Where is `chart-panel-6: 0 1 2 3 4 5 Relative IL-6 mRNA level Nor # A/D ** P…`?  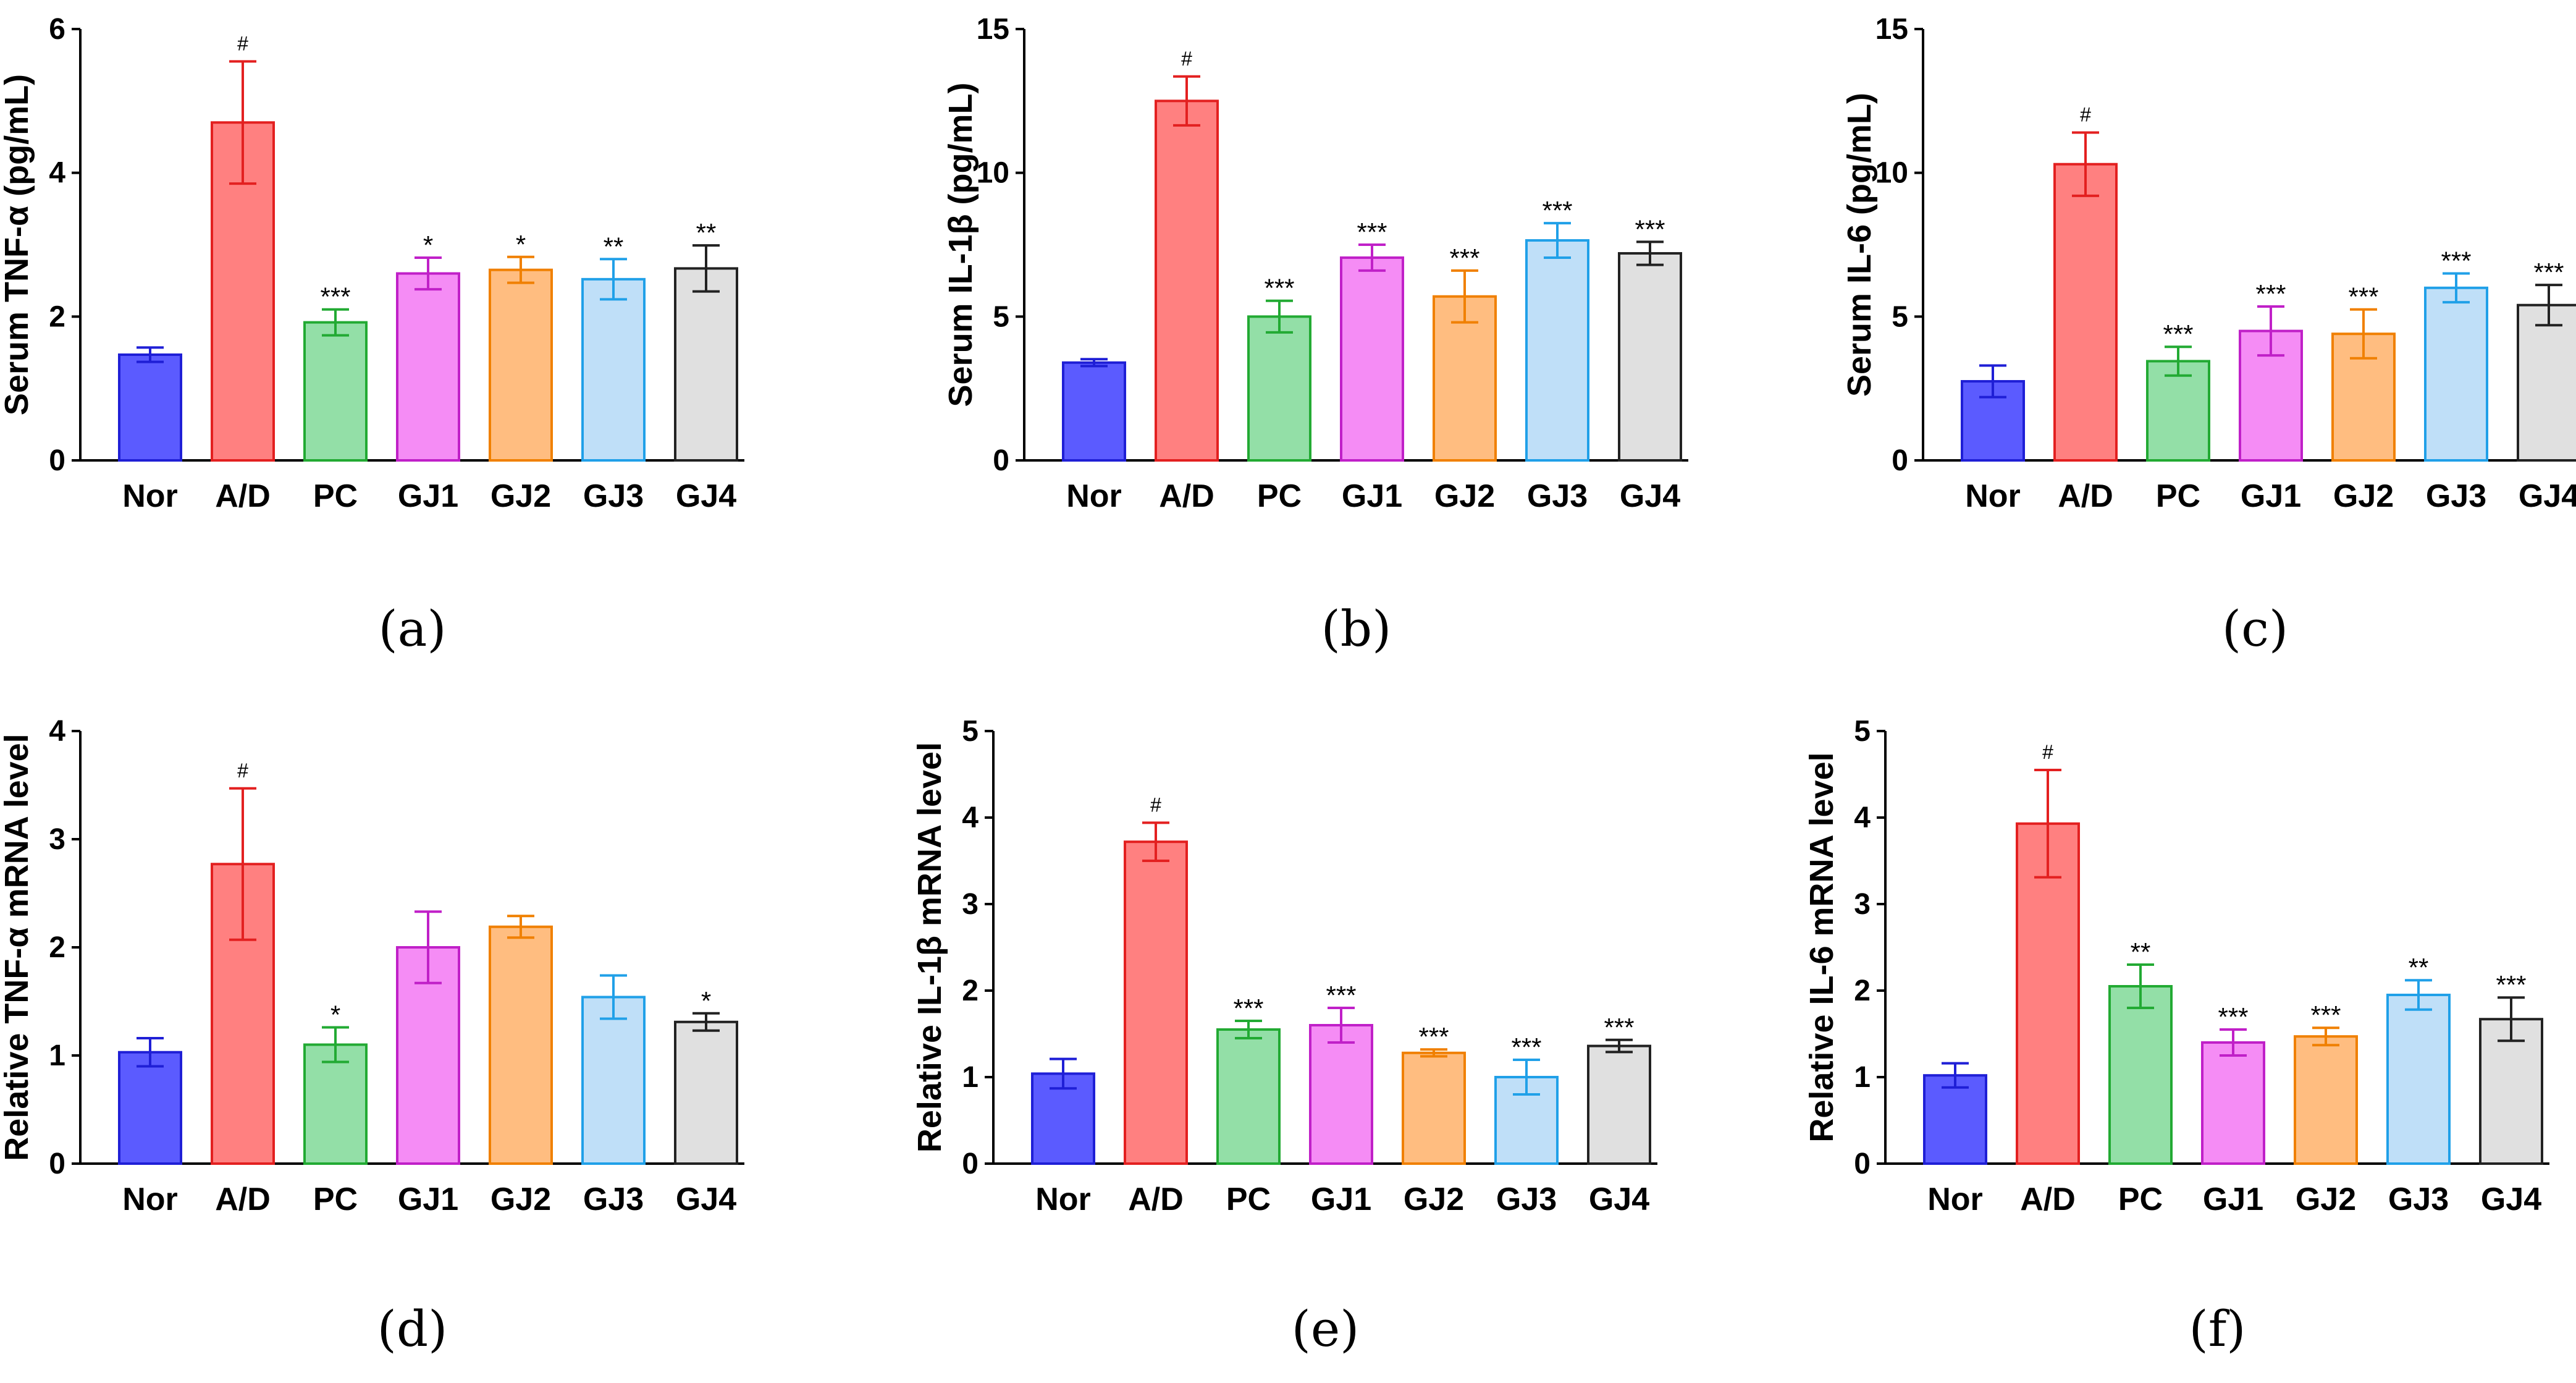
chart-panel-6: 0 1 2 3 4 5 Relative IL-6 mRNA level Nor # A/D ** P… is located at coordinates (2176, 1036).